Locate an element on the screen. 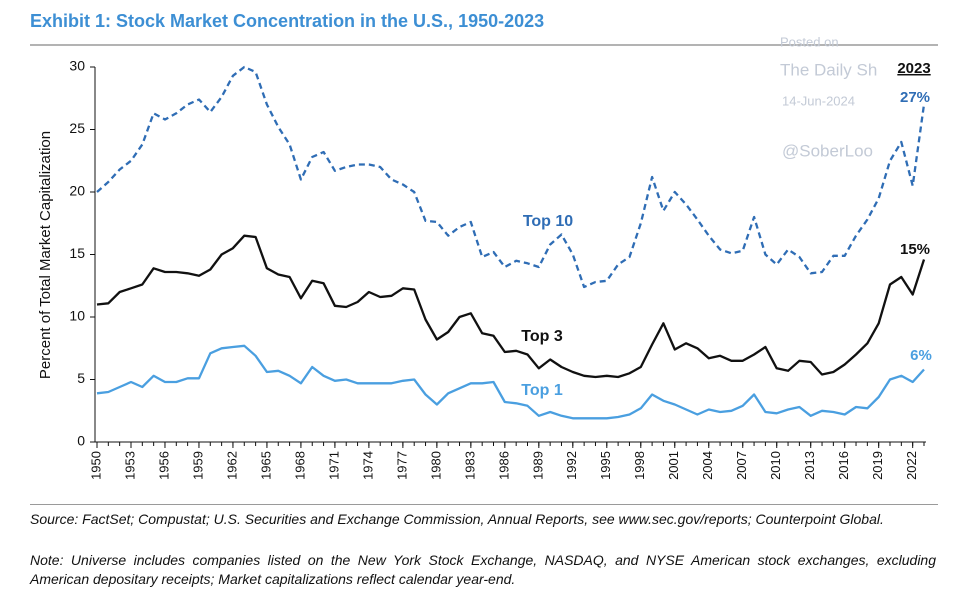 The width and height of the screenshot is (967, 596). x-tick-label: 1995 is located at coordinates (605, 465).